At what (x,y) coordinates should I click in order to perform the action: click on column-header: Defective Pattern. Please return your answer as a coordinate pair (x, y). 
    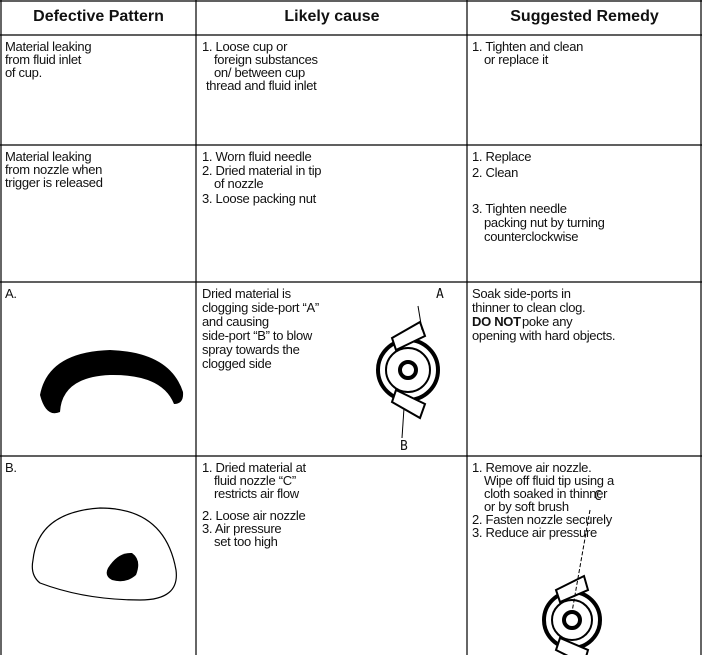
    Looking at the image, I should click on (98, 16).